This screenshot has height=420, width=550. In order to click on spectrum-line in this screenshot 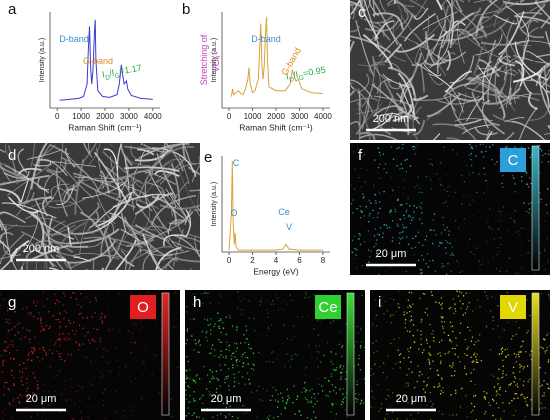, I will do `click(275, 205)`.